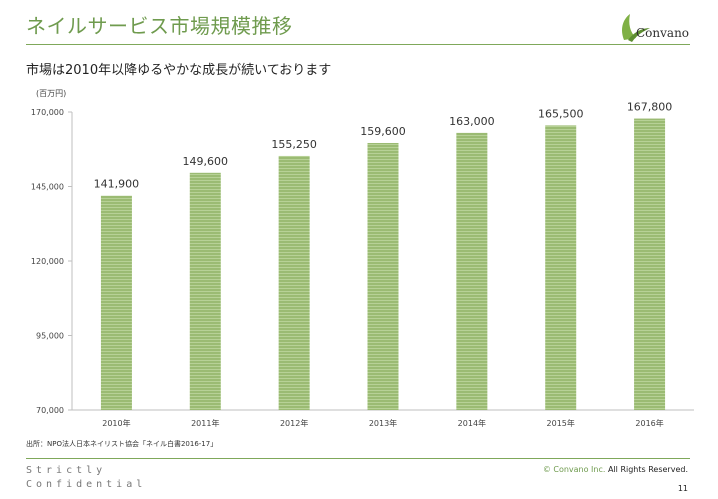  Describe the element at coordinates (383, 131) in the screenshot. I see `bar-value-label: 159,600` at that location.